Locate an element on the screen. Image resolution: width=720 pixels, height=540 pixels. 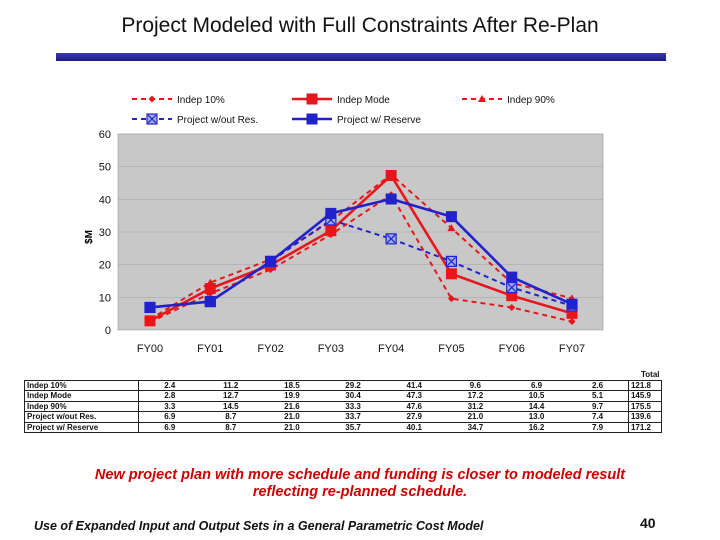
table-cell: 31.2 is located at coordinates (475, 406).